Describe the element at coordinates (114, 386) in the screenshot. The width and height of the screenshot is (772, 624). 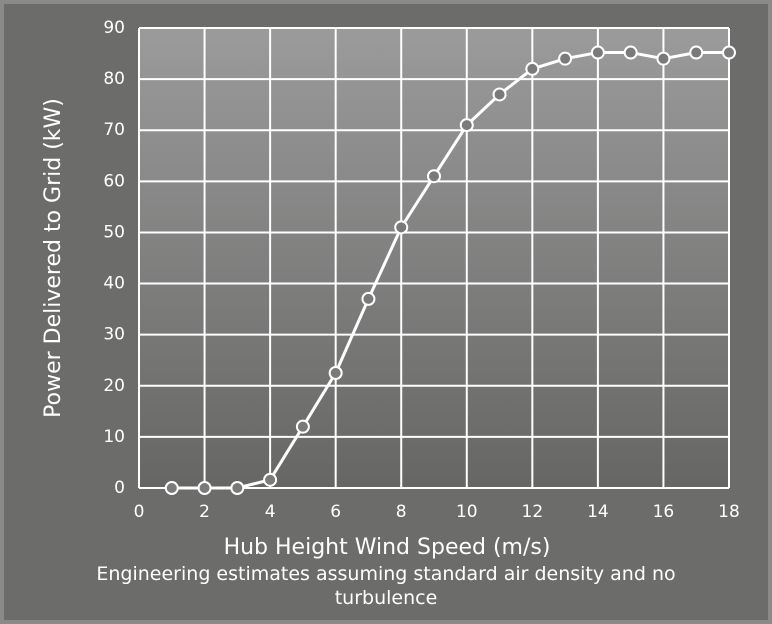
I see `y-tick-label: 20` at that location.